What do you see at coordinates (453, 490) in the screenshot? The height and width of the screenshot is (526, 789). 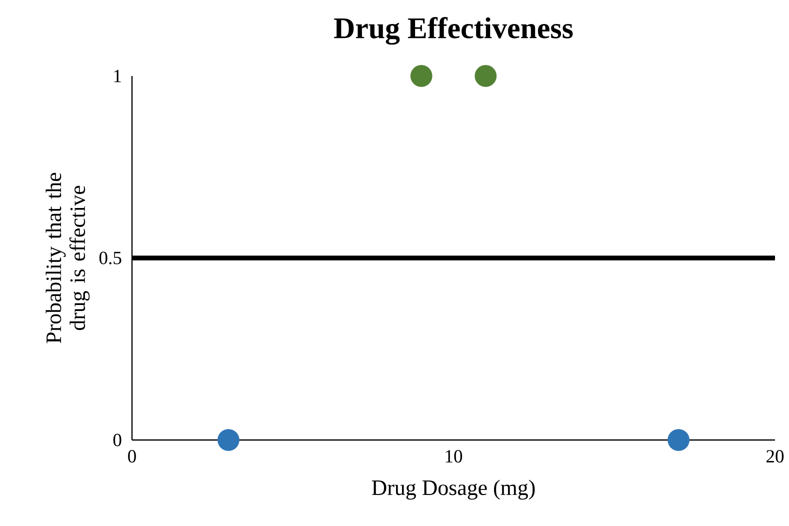 I see `x-axis-title: Drug Dosage (mg)` at bounding box center [453, 490].